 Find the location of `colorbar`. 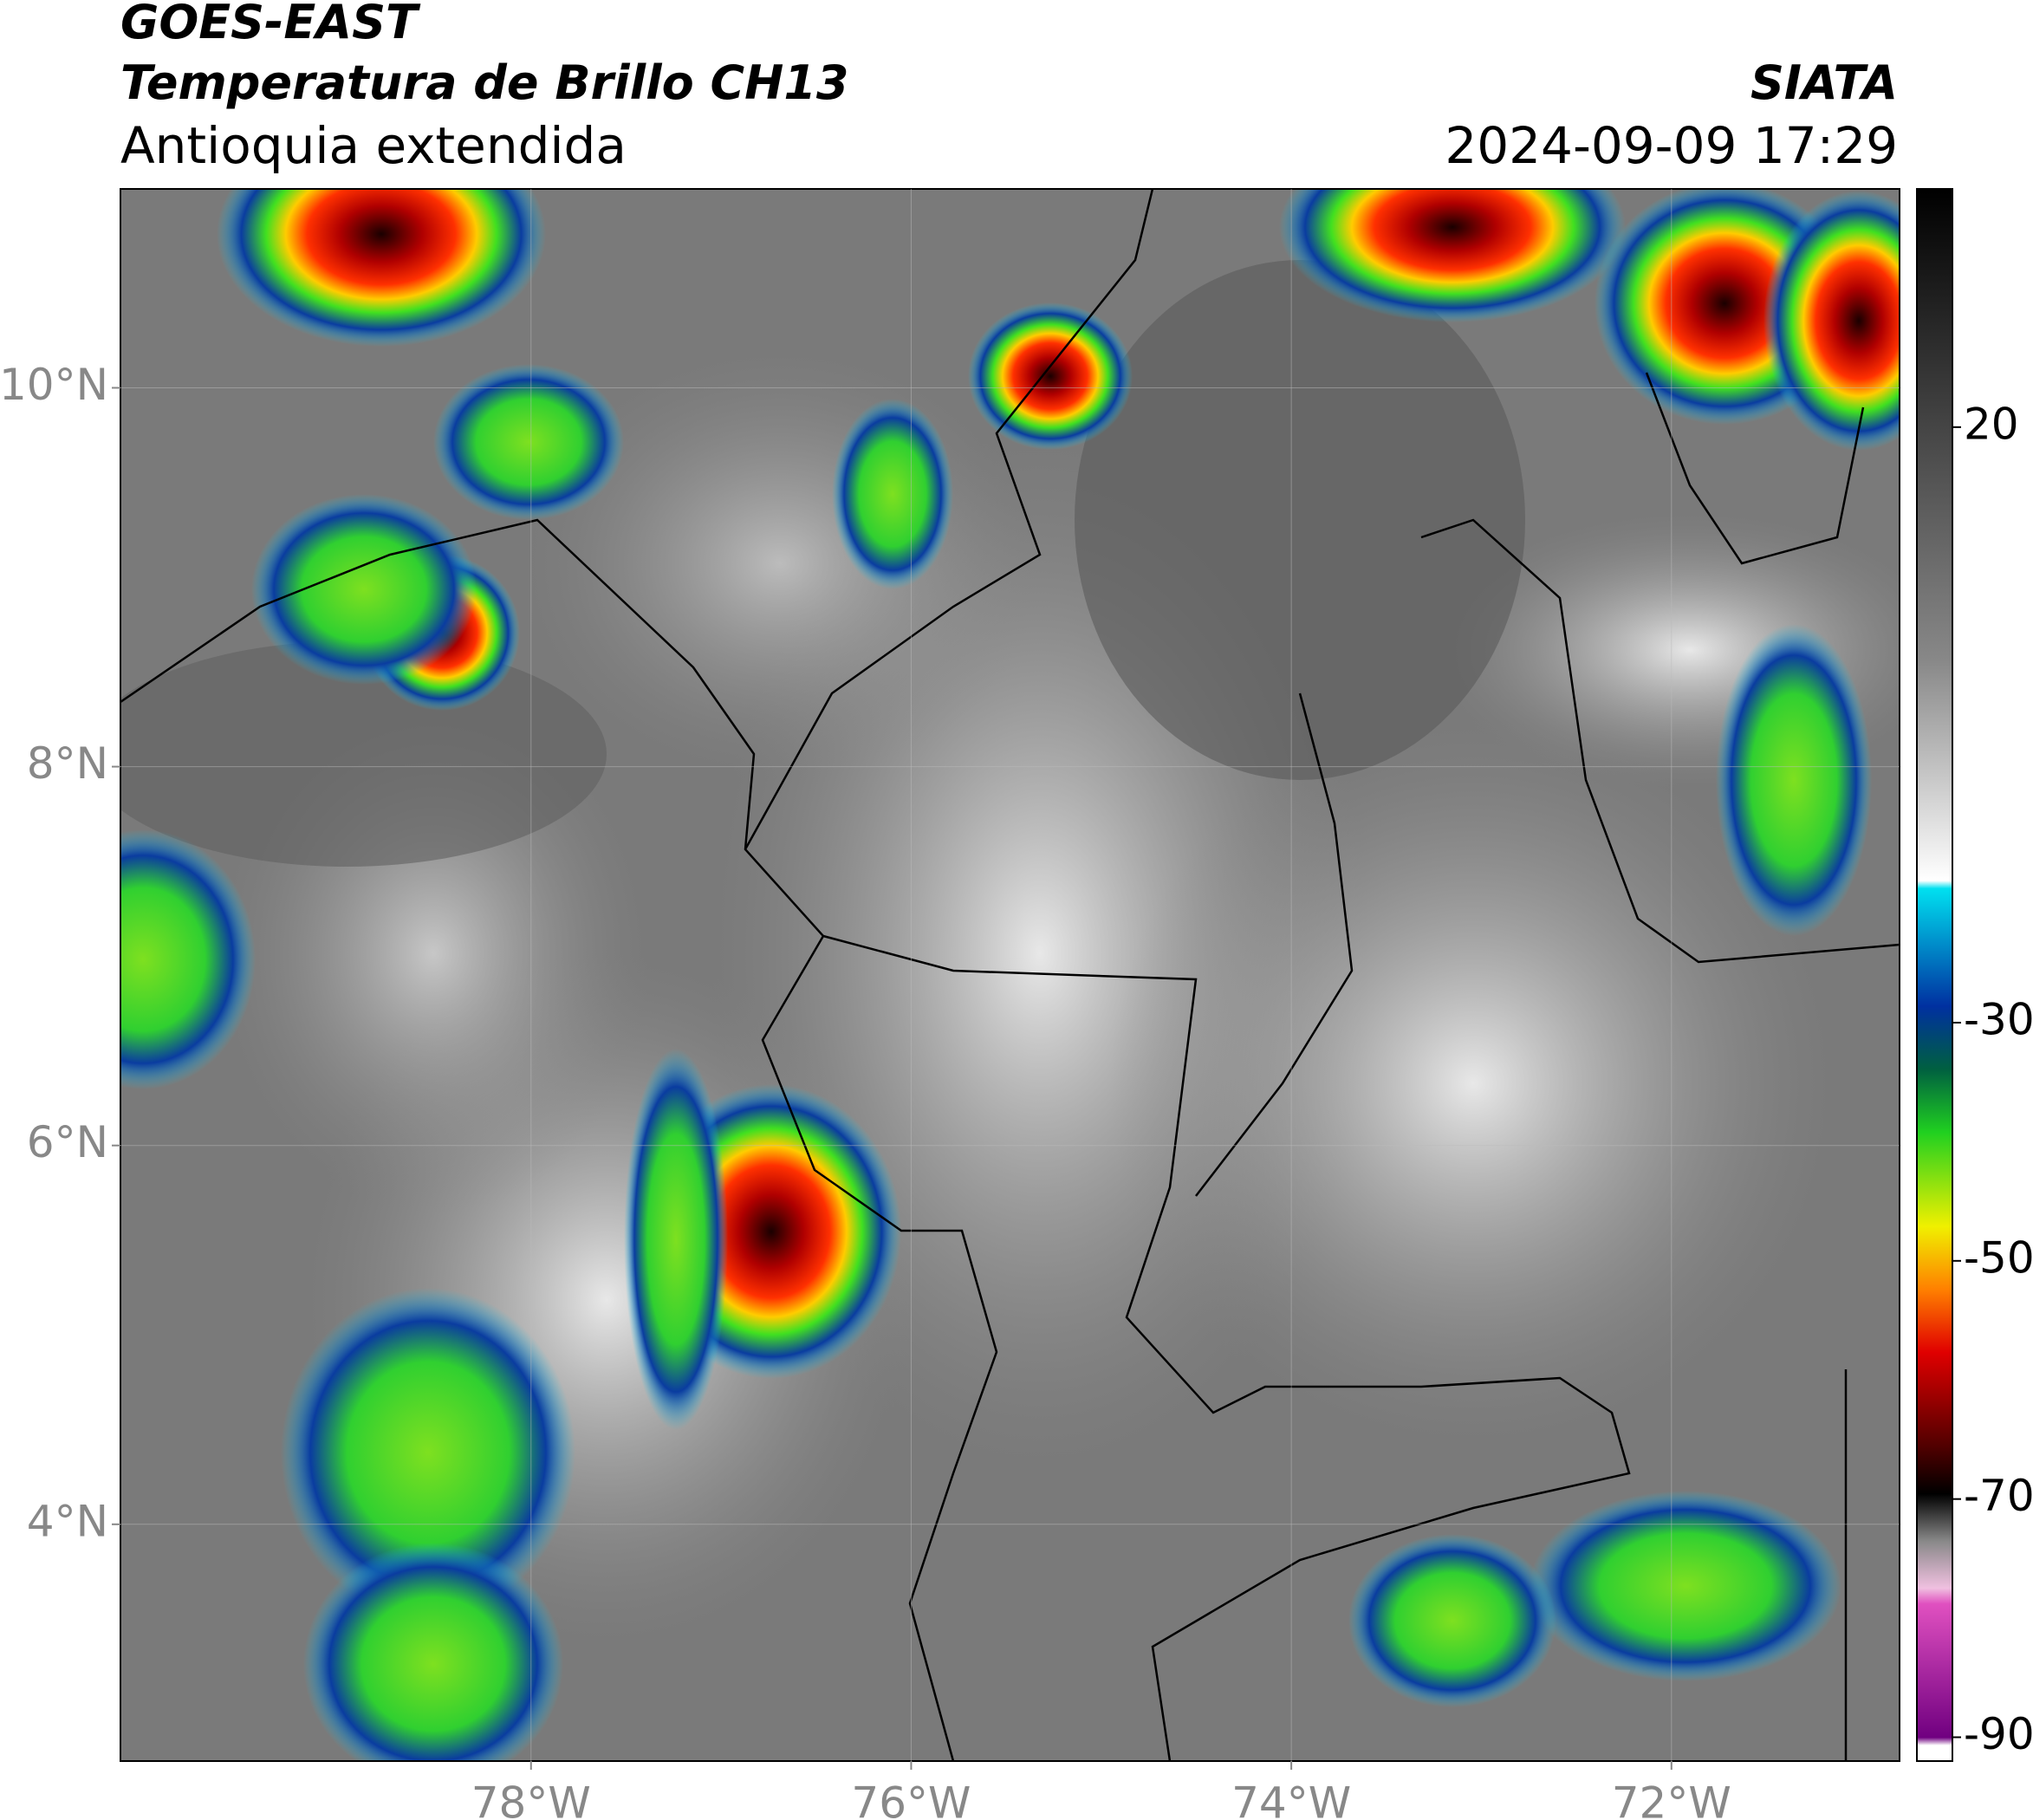

colorbar is located at coordinates (1934, 975).